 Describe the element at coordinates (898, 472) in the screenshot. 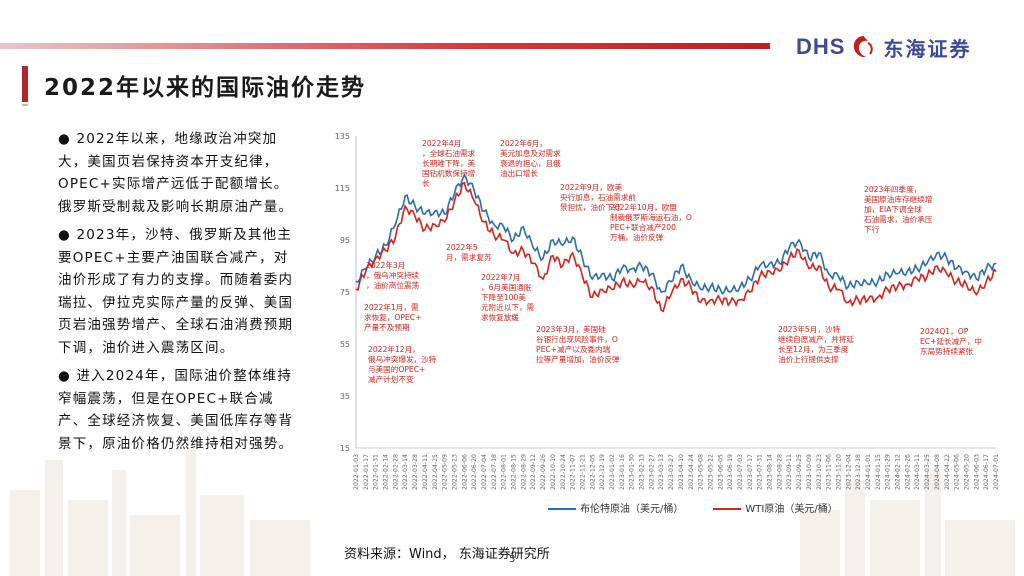

I see `x-tick-label: 2024-02-12` at that location.